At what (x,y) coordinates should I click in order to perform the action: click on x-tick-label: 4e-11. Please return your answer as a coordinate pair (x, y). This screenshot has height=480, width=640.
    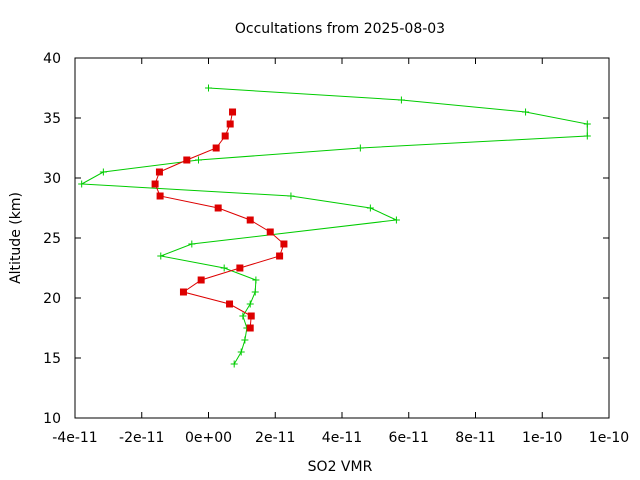
    Looking at the image, I should click on (342, 438).